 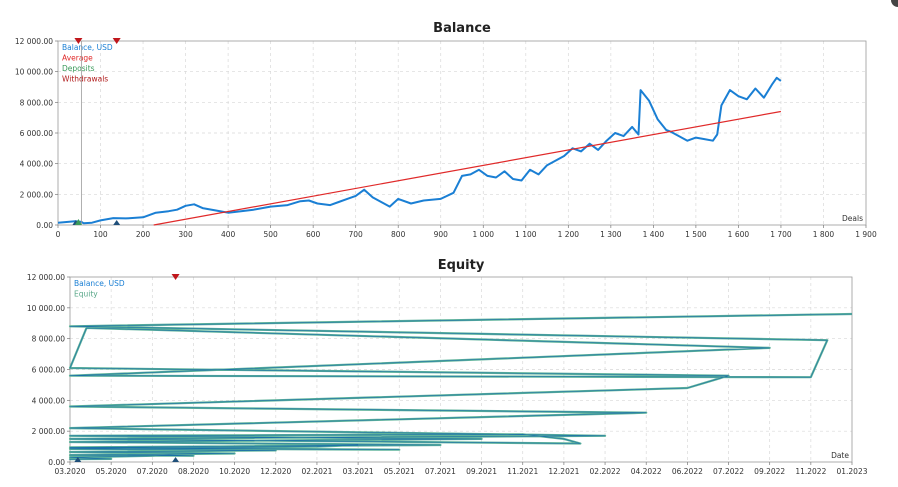 What do you see at coordinates (398, 234) in the screenshot?
I see `balance-x-tick-label-8: 800` at bounding box center [398, 234].